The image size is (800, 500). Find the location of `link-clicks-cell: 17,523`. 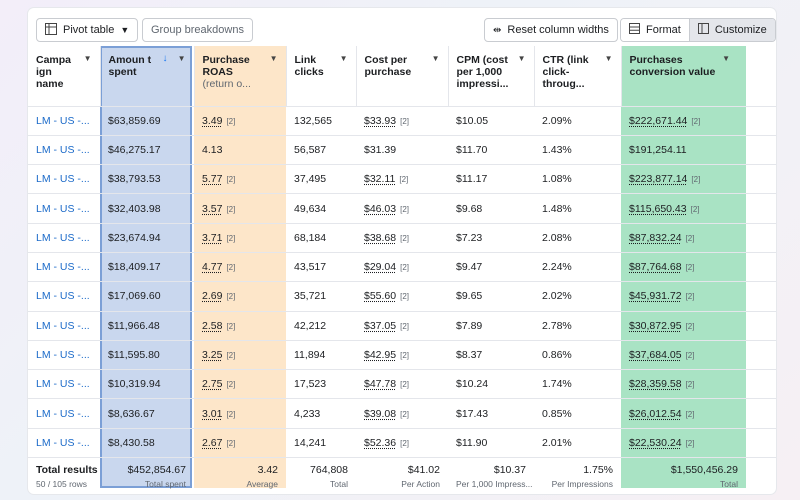

link-clicks-cell: 17,523 is located at coordinates (321, 384).